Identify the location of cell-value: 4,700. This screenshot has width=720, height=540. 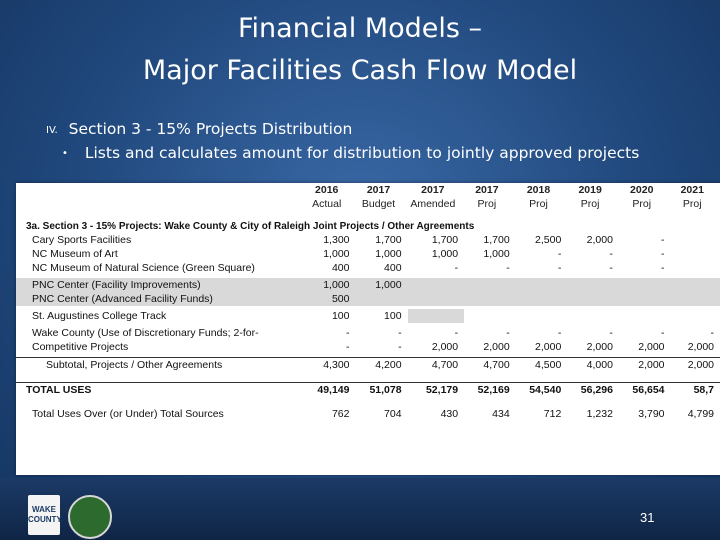
(490, 364).